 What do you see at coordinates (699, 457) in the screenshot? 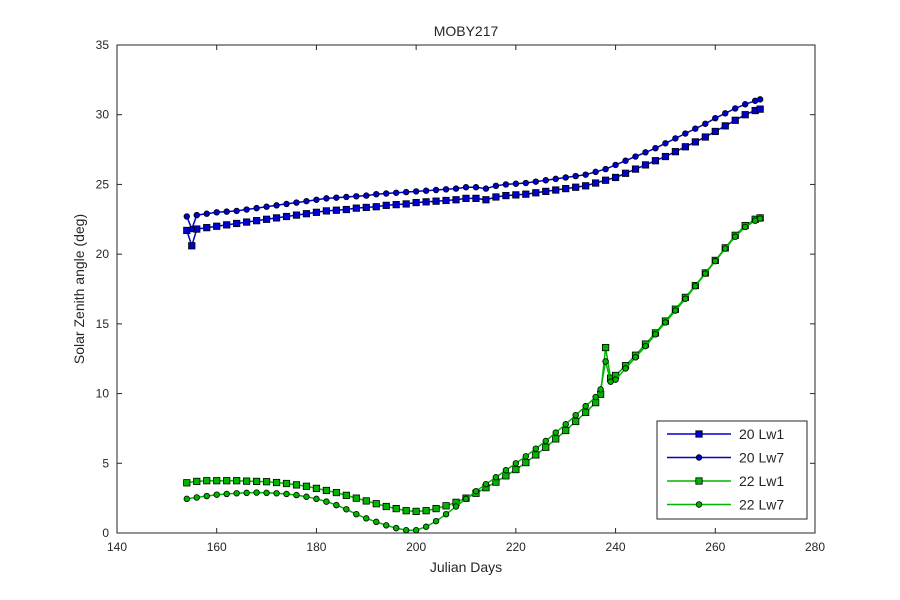
I see `legend-marker` at bounding box center [699, 457].